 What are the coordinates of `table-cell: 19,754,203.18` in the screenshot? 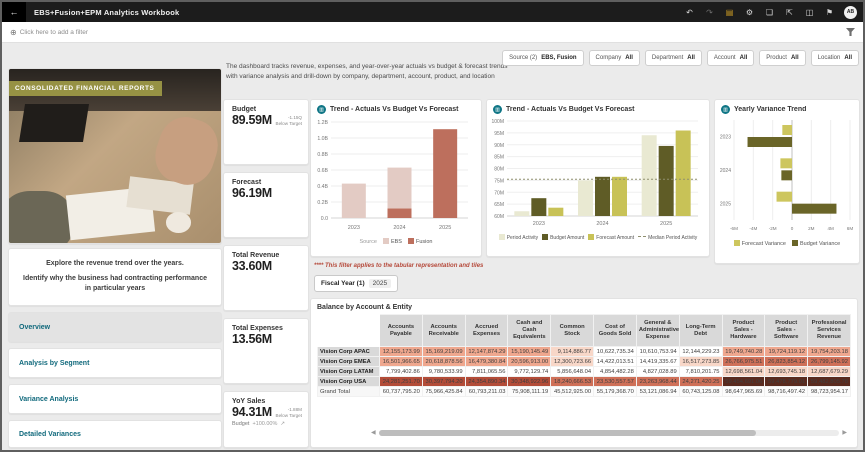 It's located at (829, 351).